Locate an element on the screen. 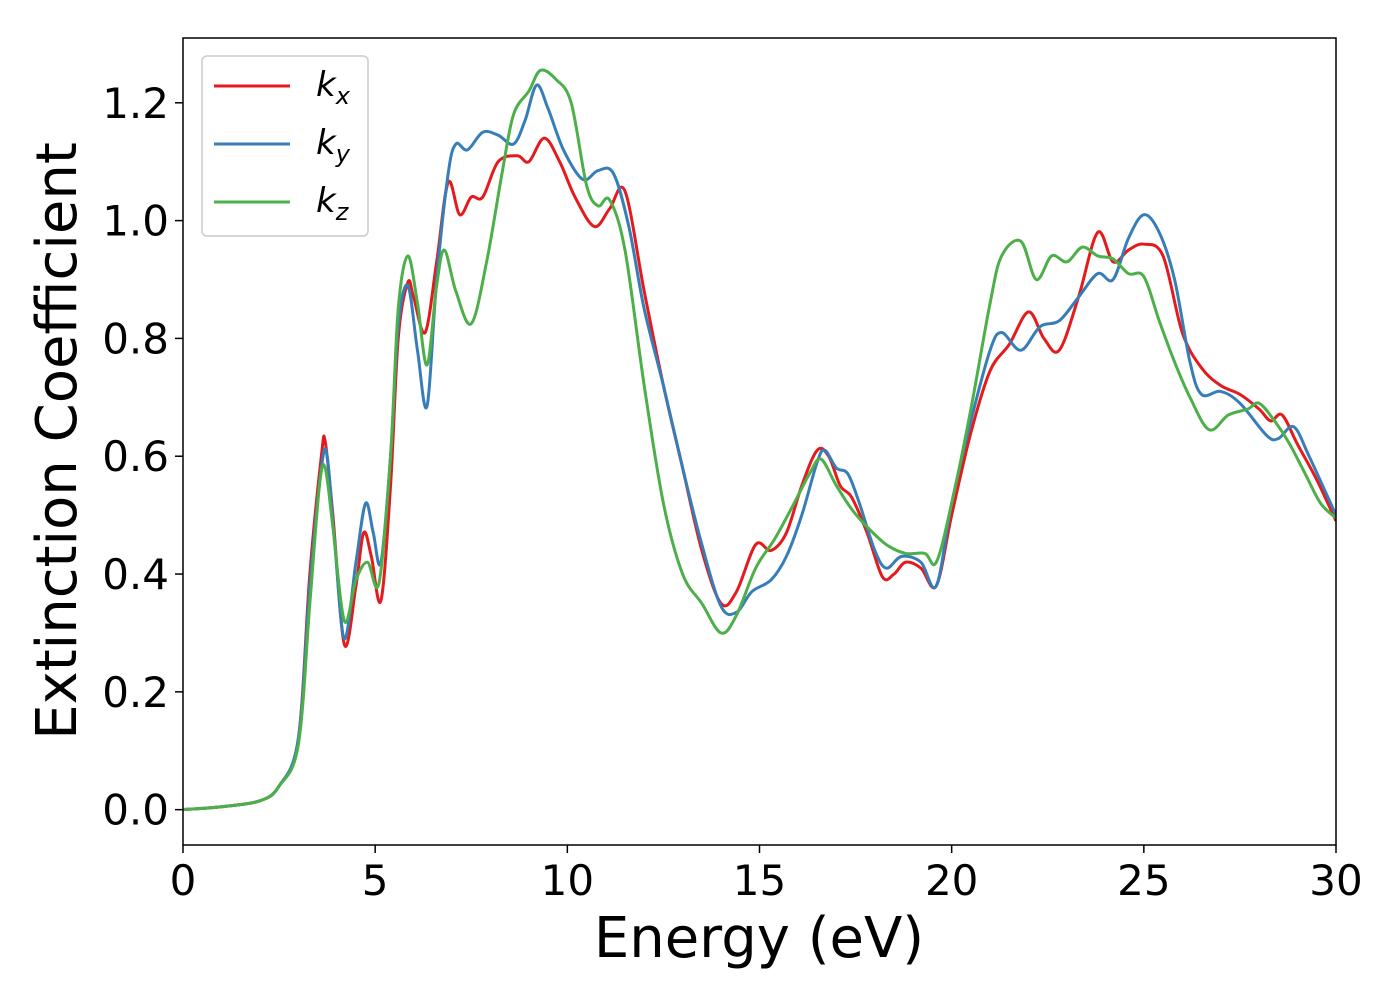 The image size is (1400, 1000). y-tick-label: 1.2 is located at coordinates (135, 103).